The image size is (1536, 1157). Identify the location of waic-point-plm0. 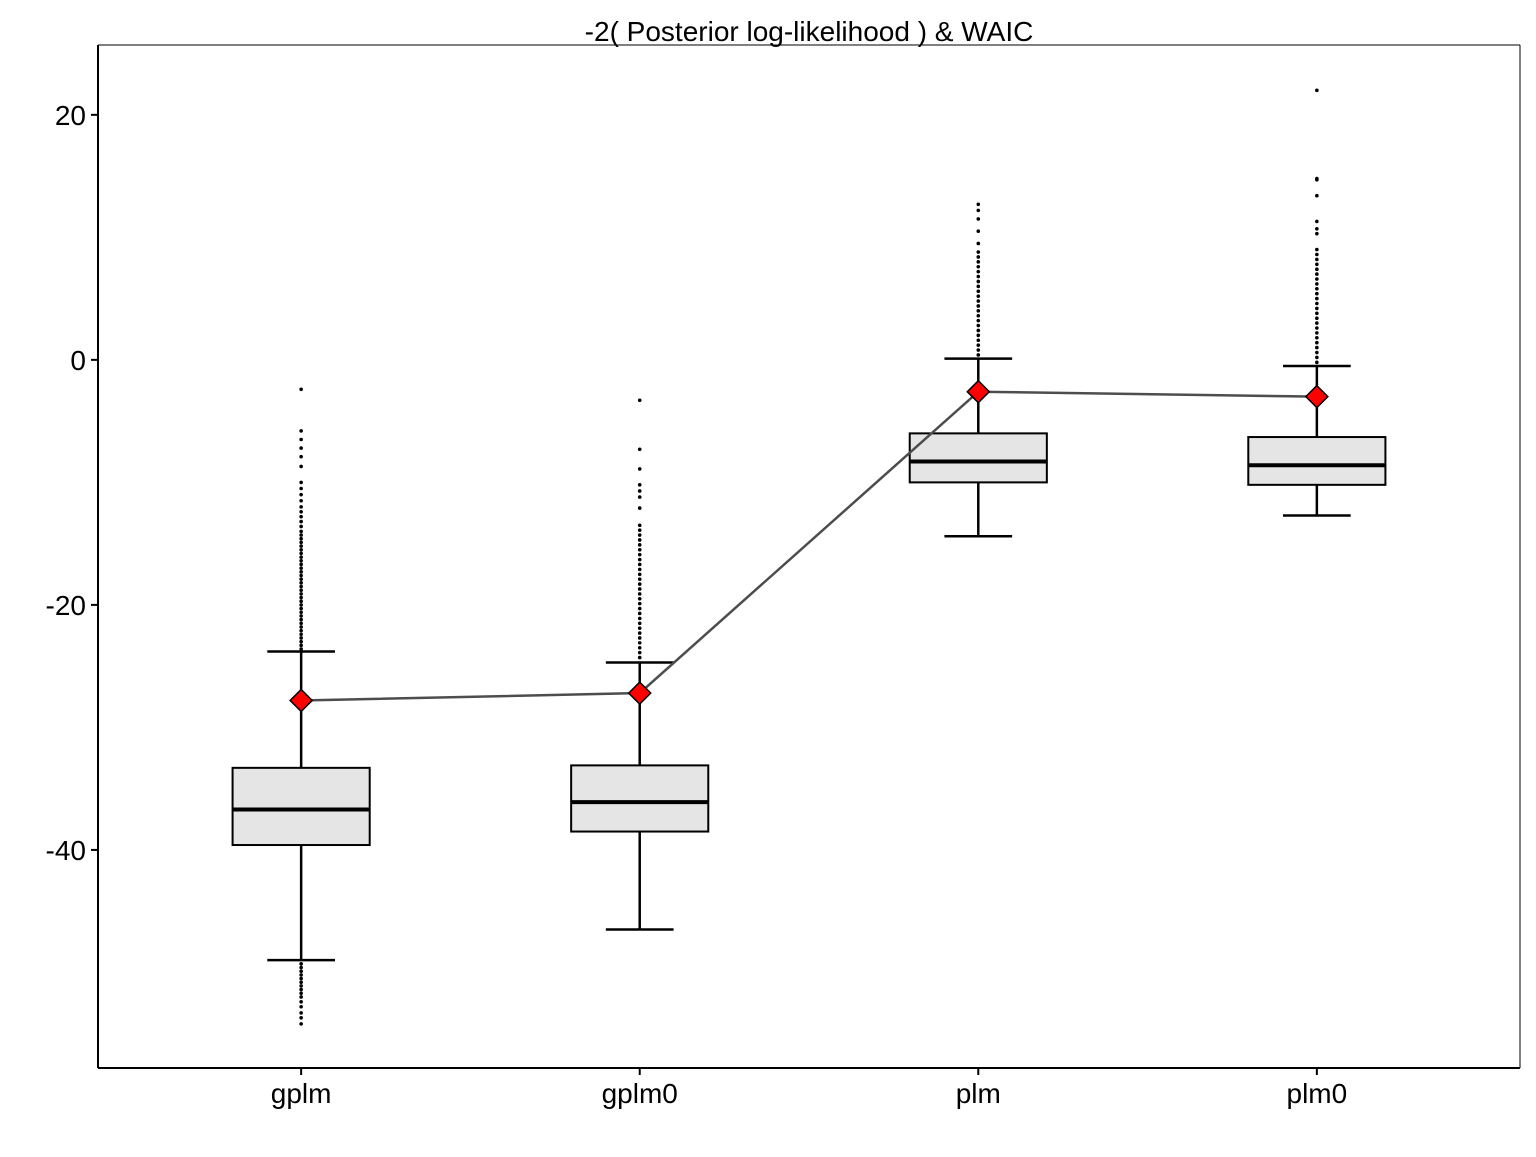
(1316, 396).